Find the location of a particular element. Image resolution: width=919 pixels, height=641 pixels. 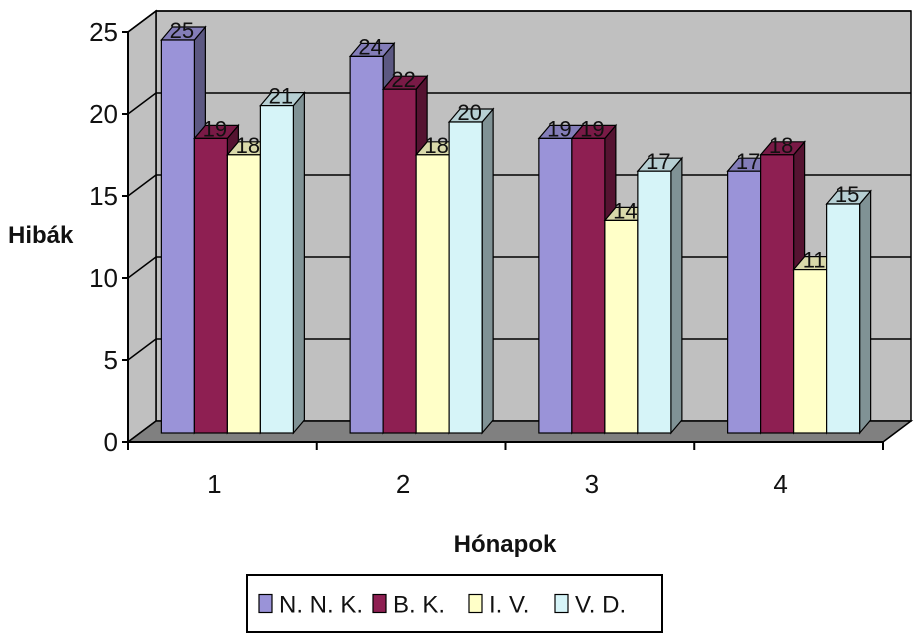

data-label: 20 is located at coordinates (469, 112).